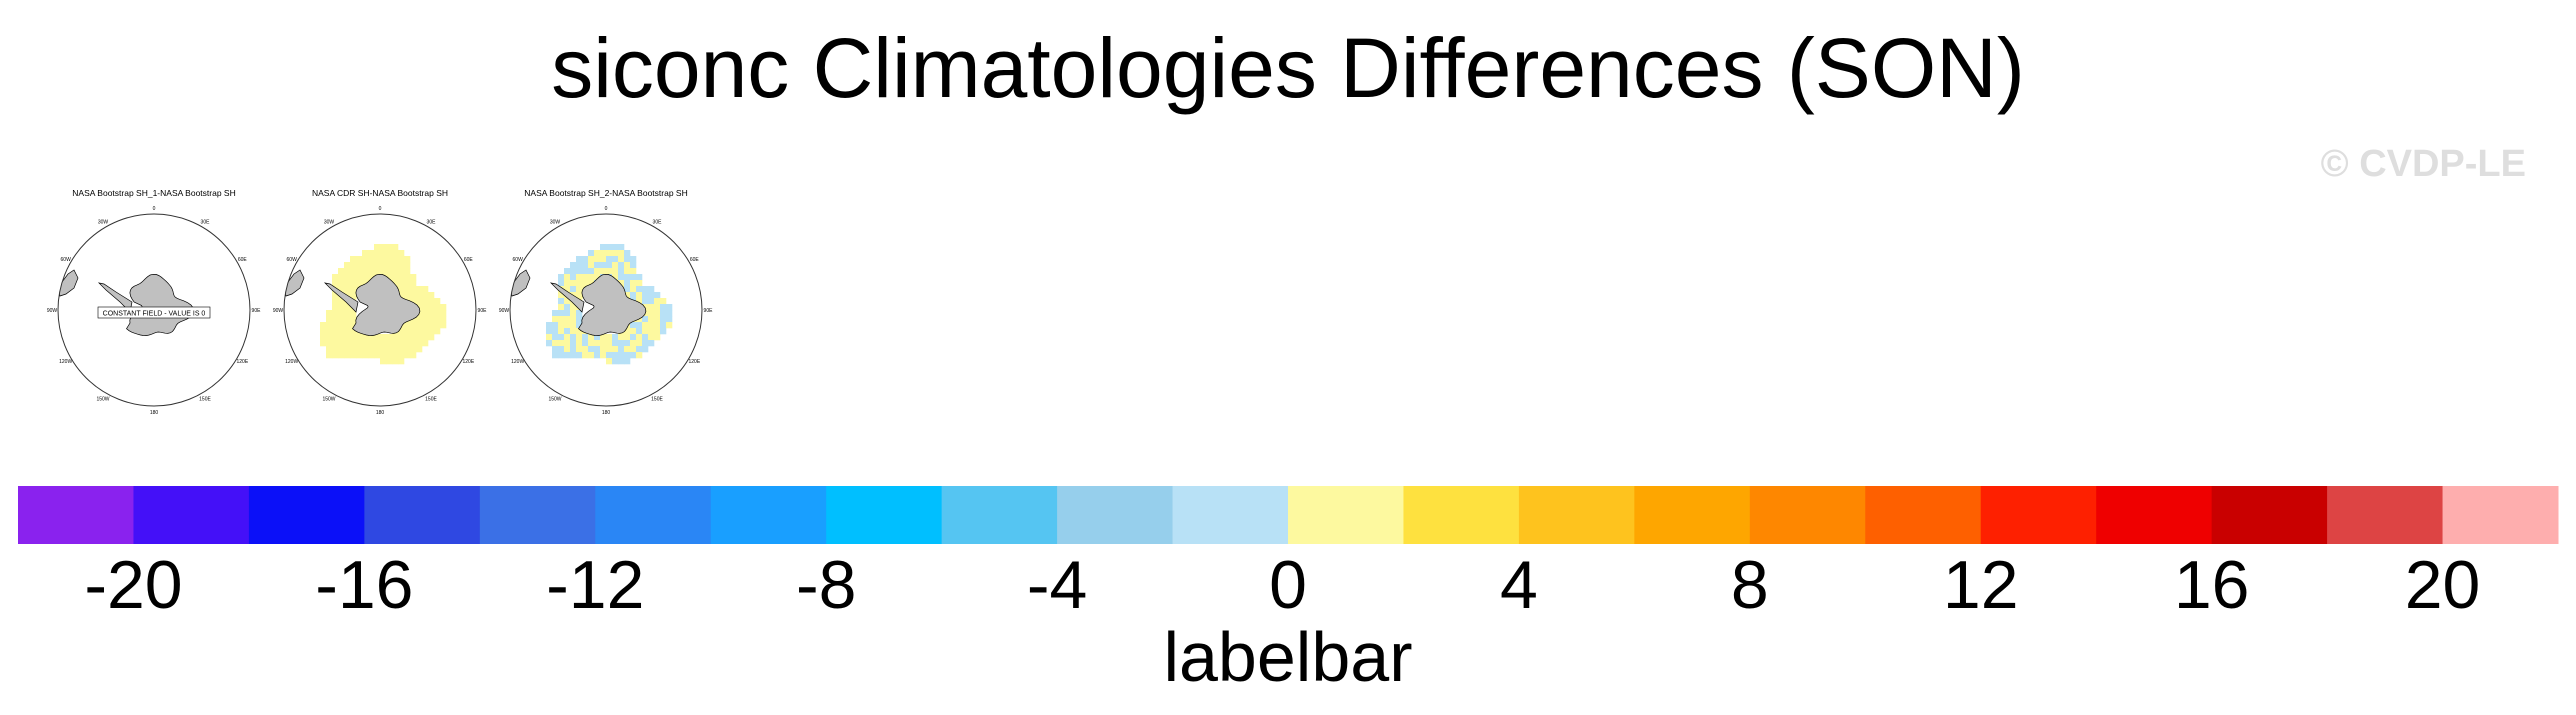 The width and height of the screenshot is (2576, 715). What do you see at coordinates (695, 260) in the screenshot?
I see `longitude-label: 60E` at bounding box center [695, 260].